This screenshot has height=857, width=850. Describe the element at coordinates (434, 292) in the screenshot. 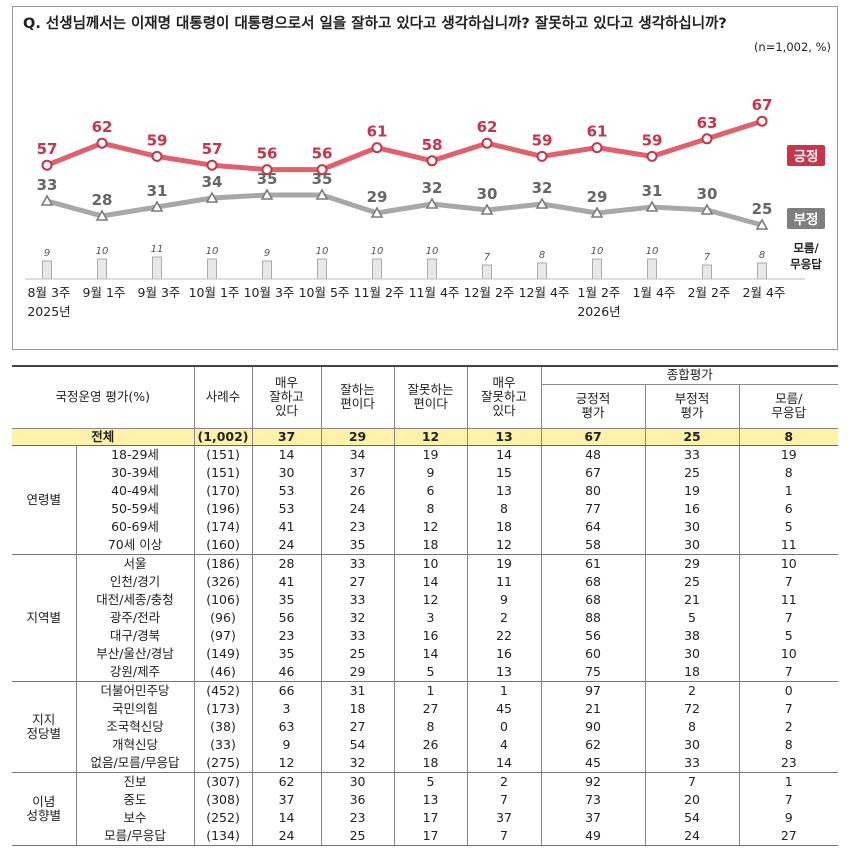

I see `x-tick-label: 11월 4주` at that location.